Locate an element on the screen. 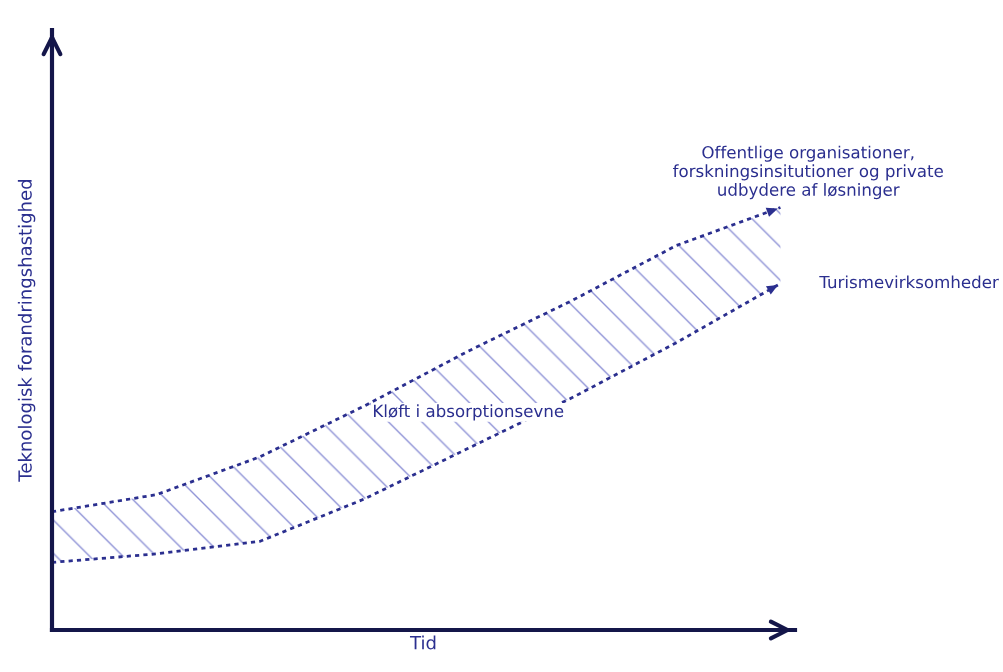 The height and width of the screenshot is (672, 1003). annotation: Kløft i absorptionsevne is located at coordinates (469, 412).